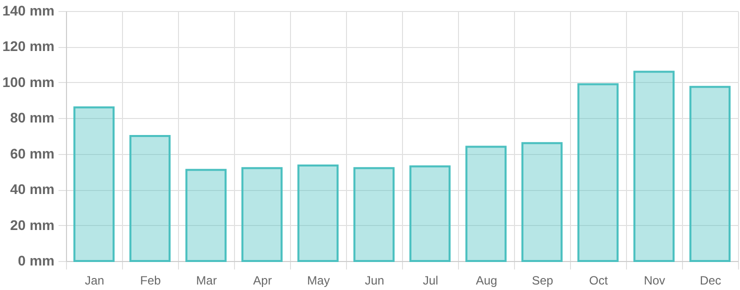 Image resolution: width=740 pixels, height=290 pixels. What do you see at coordinates (28, 82) in the screenshot?
I see `y-tick-label: 100 mm` at bounding box center [28, 82].